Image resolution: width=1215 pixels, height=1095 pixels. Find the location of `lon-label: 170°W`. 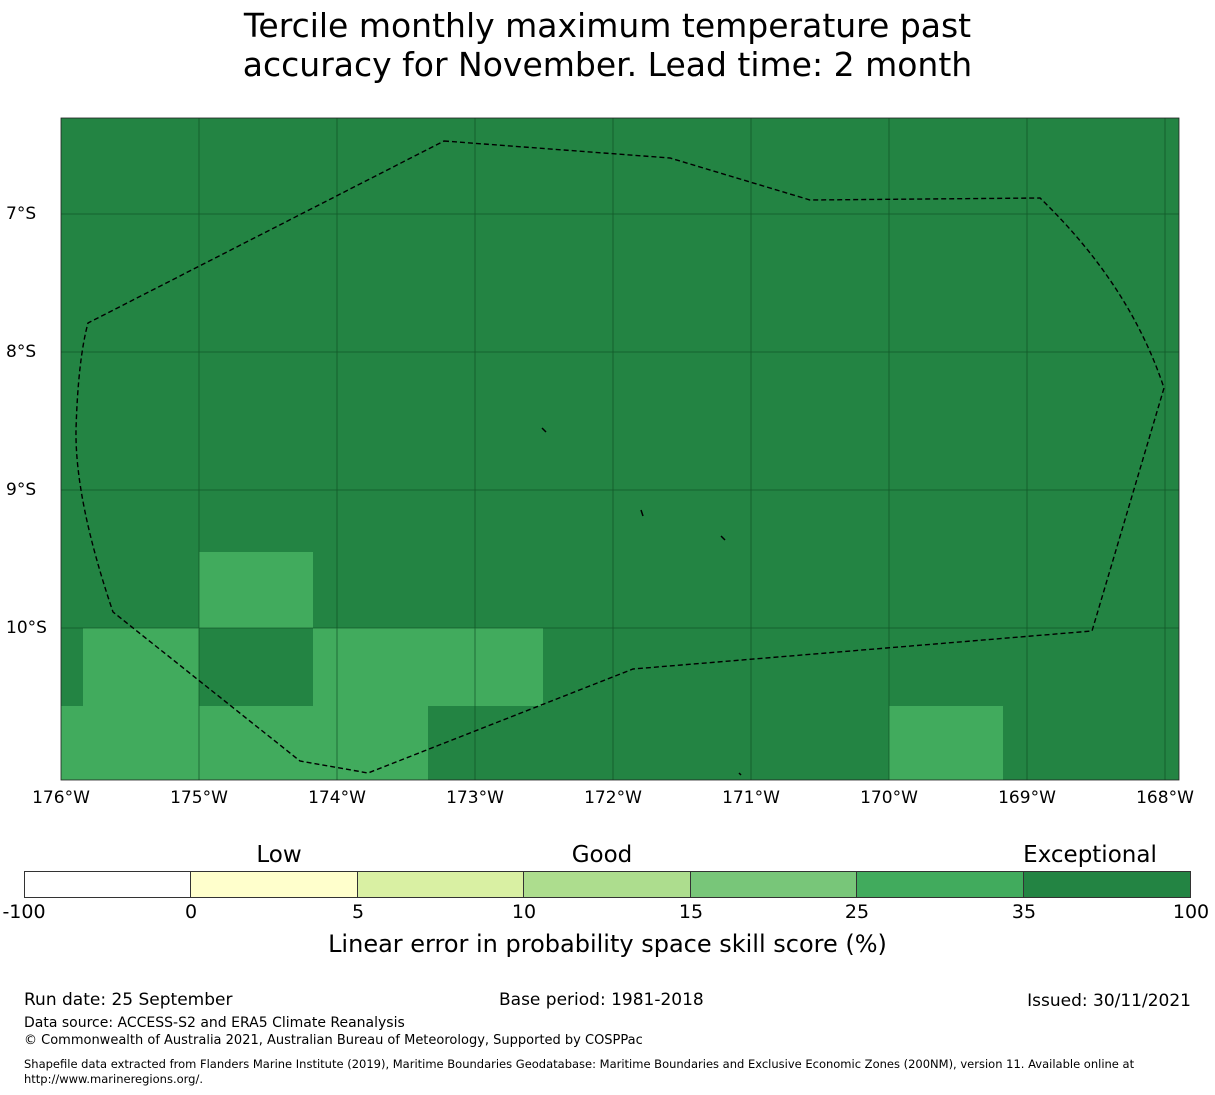

lon-label: 170°W is located at coordinates (889, 798).